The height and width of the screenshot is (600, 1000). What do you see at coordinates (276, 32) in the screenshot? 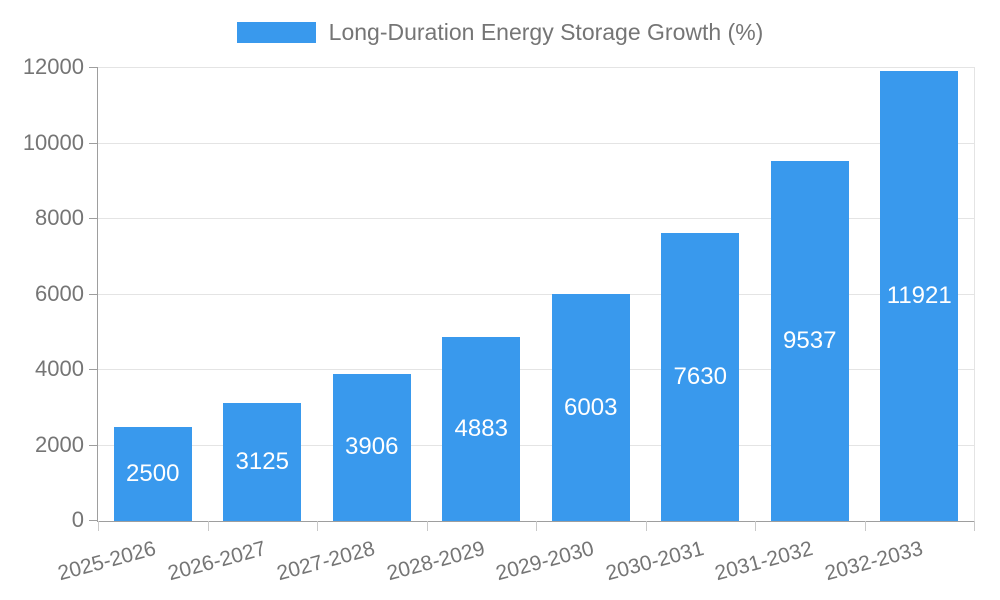
I see `legend-swatch-icon` at bounding box center [276, 32].